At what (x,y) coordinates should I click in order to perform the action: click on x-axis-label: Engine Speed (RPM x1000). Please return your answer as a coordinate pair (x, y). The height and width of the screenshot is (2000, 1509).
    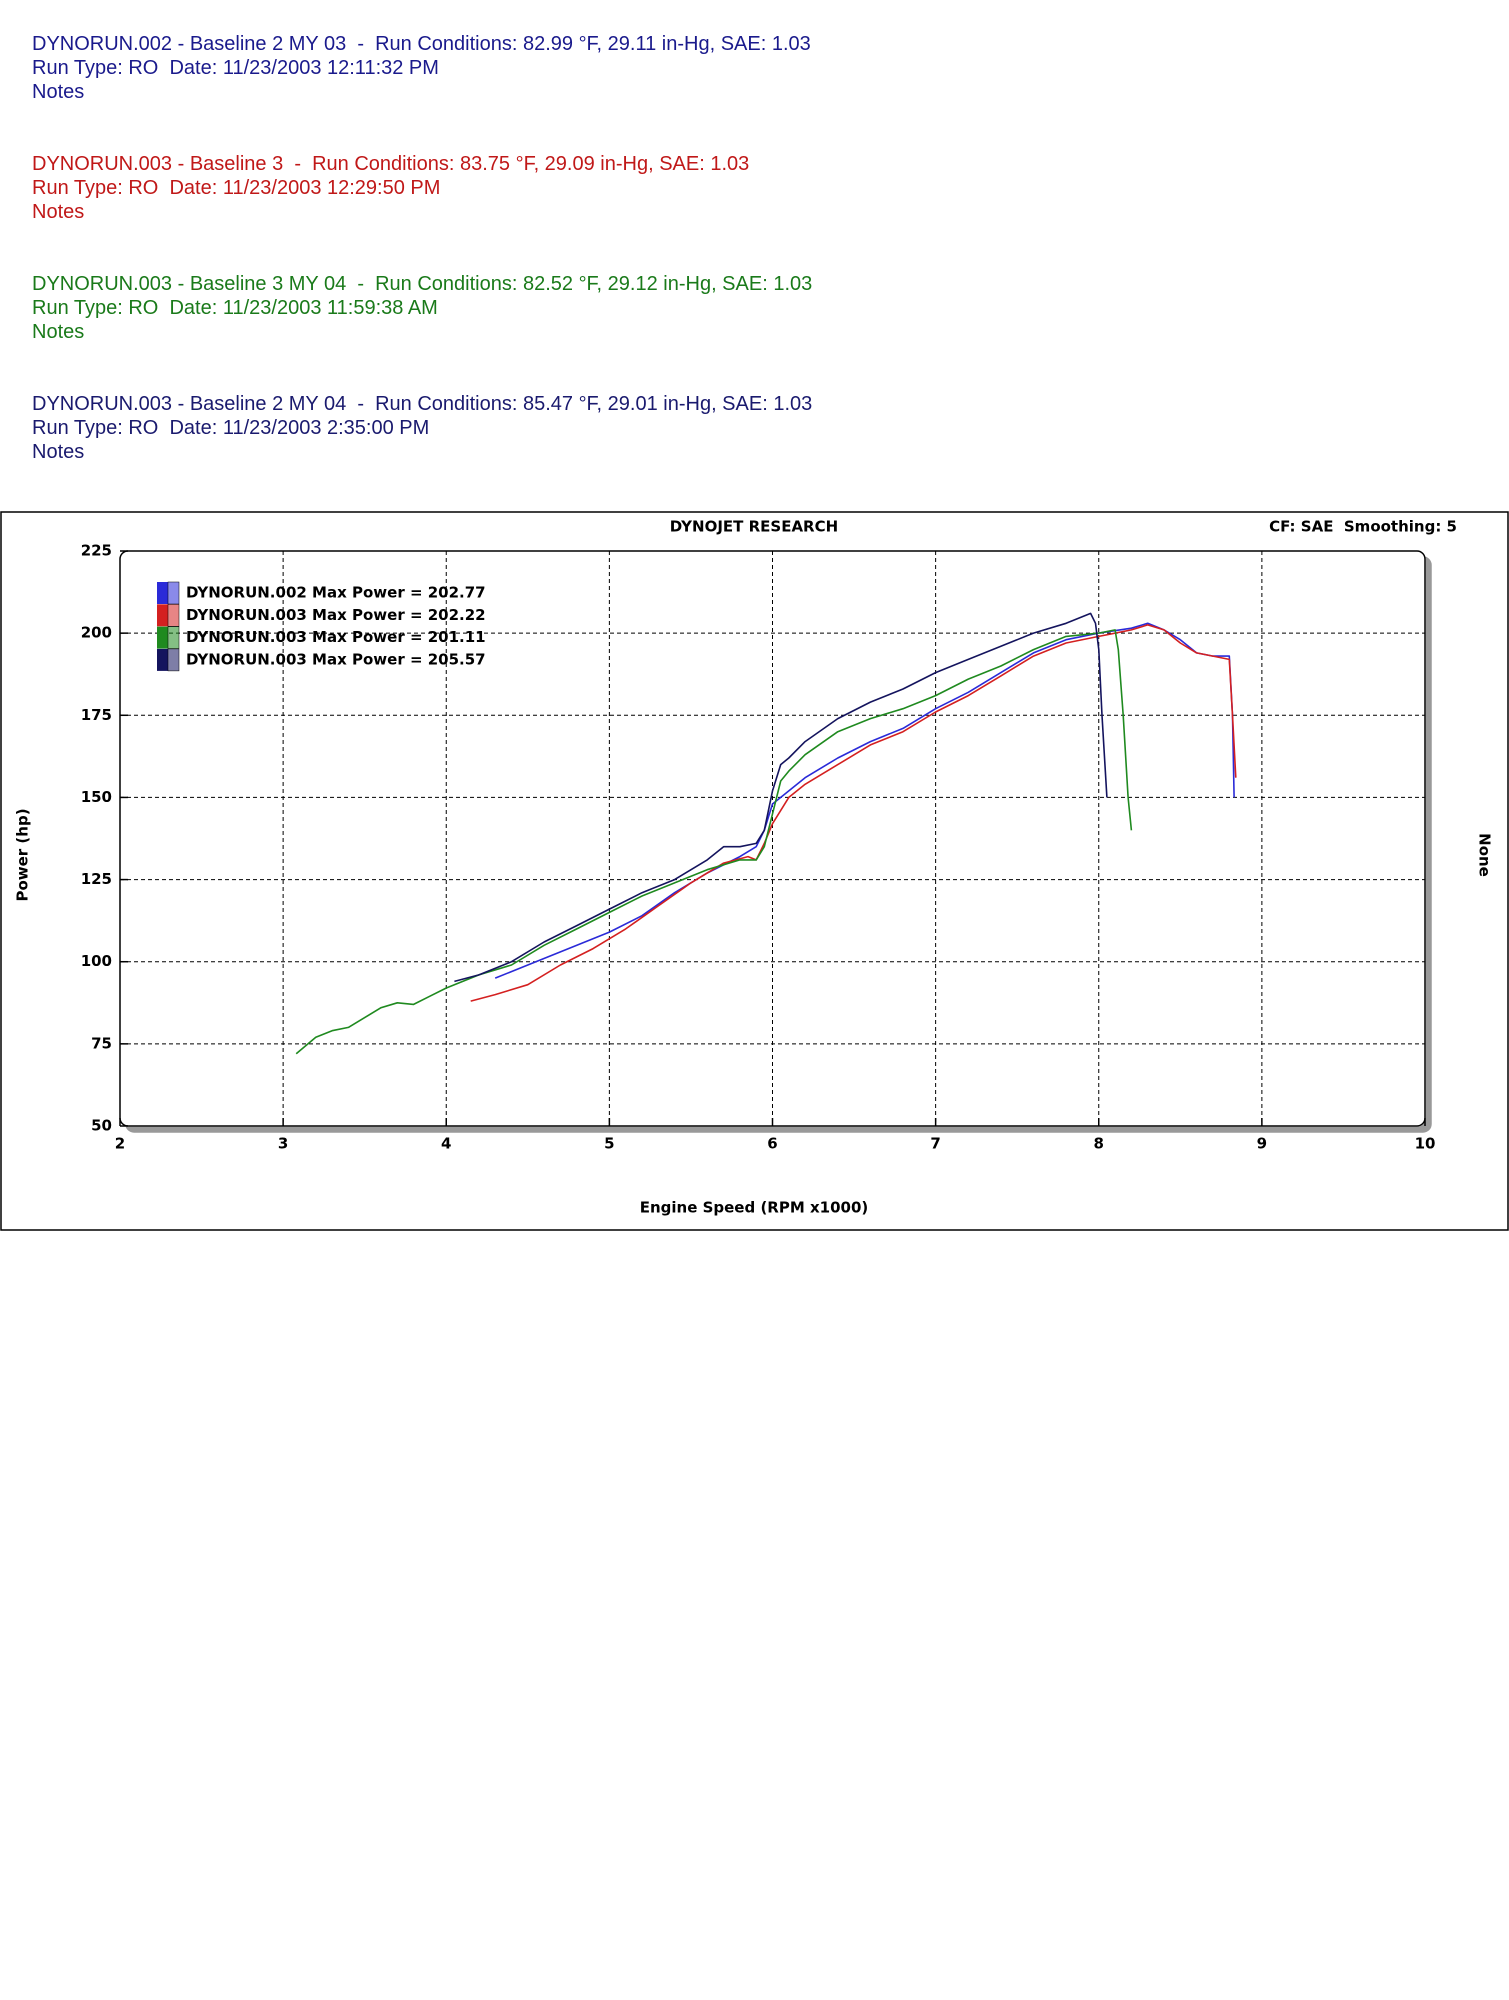
    Looking at the image, I should click on (754, 1208).